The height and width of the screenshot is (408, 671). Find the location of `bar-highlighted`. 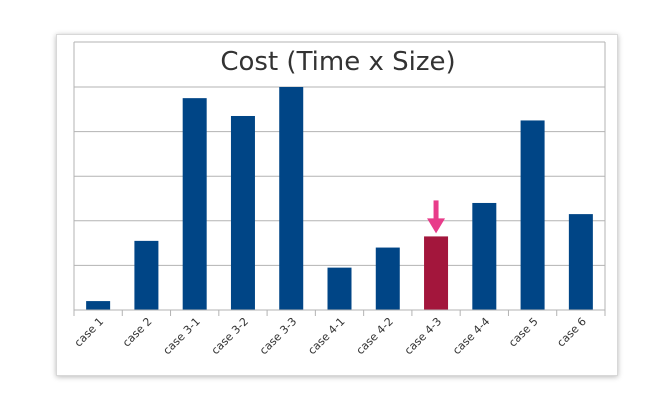

bar-highlighted is located at coordinates (436, 273).